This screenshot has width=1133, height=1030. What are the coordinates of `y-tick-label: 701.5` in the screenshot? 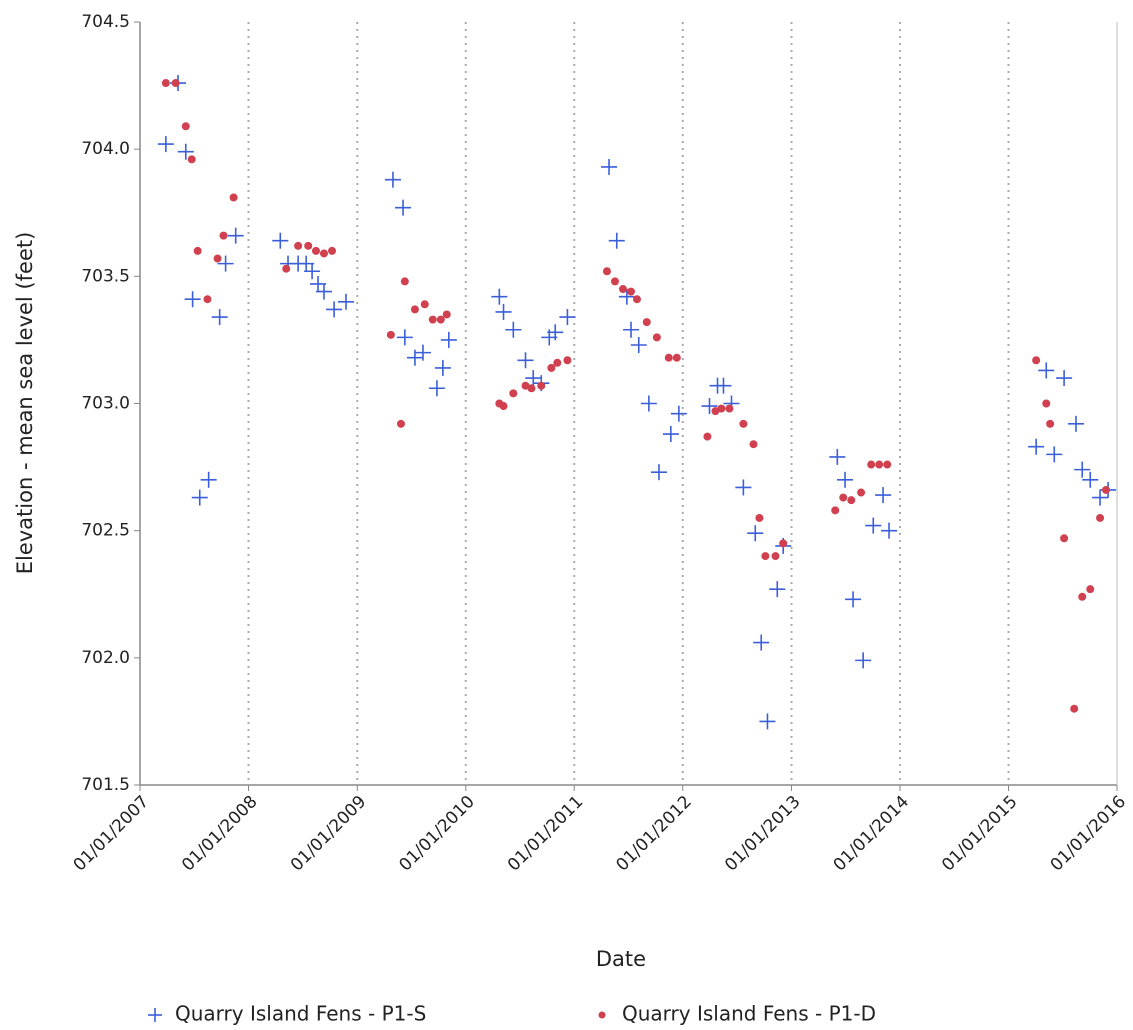 It's located at (105, 785).